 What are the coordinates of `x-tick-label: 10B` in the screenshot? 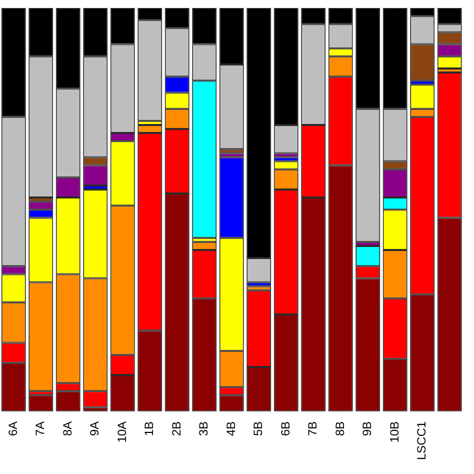 It's located at (394, 432).